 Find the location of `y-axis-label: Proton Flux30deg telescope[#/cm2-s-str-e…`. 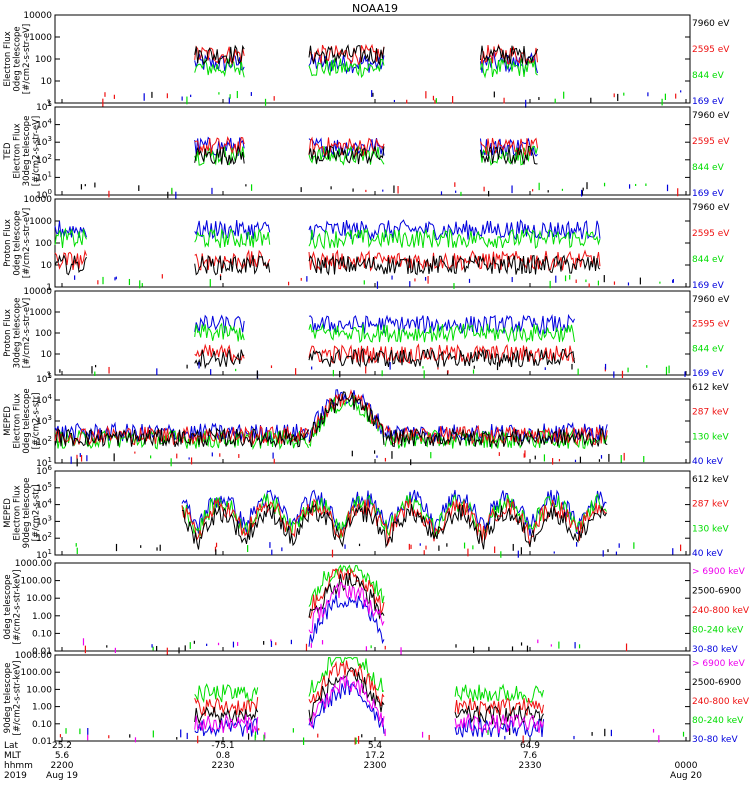

y-axis-label: Proton Flux30deg telescope[#/cm2-s-str-e… is located at coordinates (17, 333).